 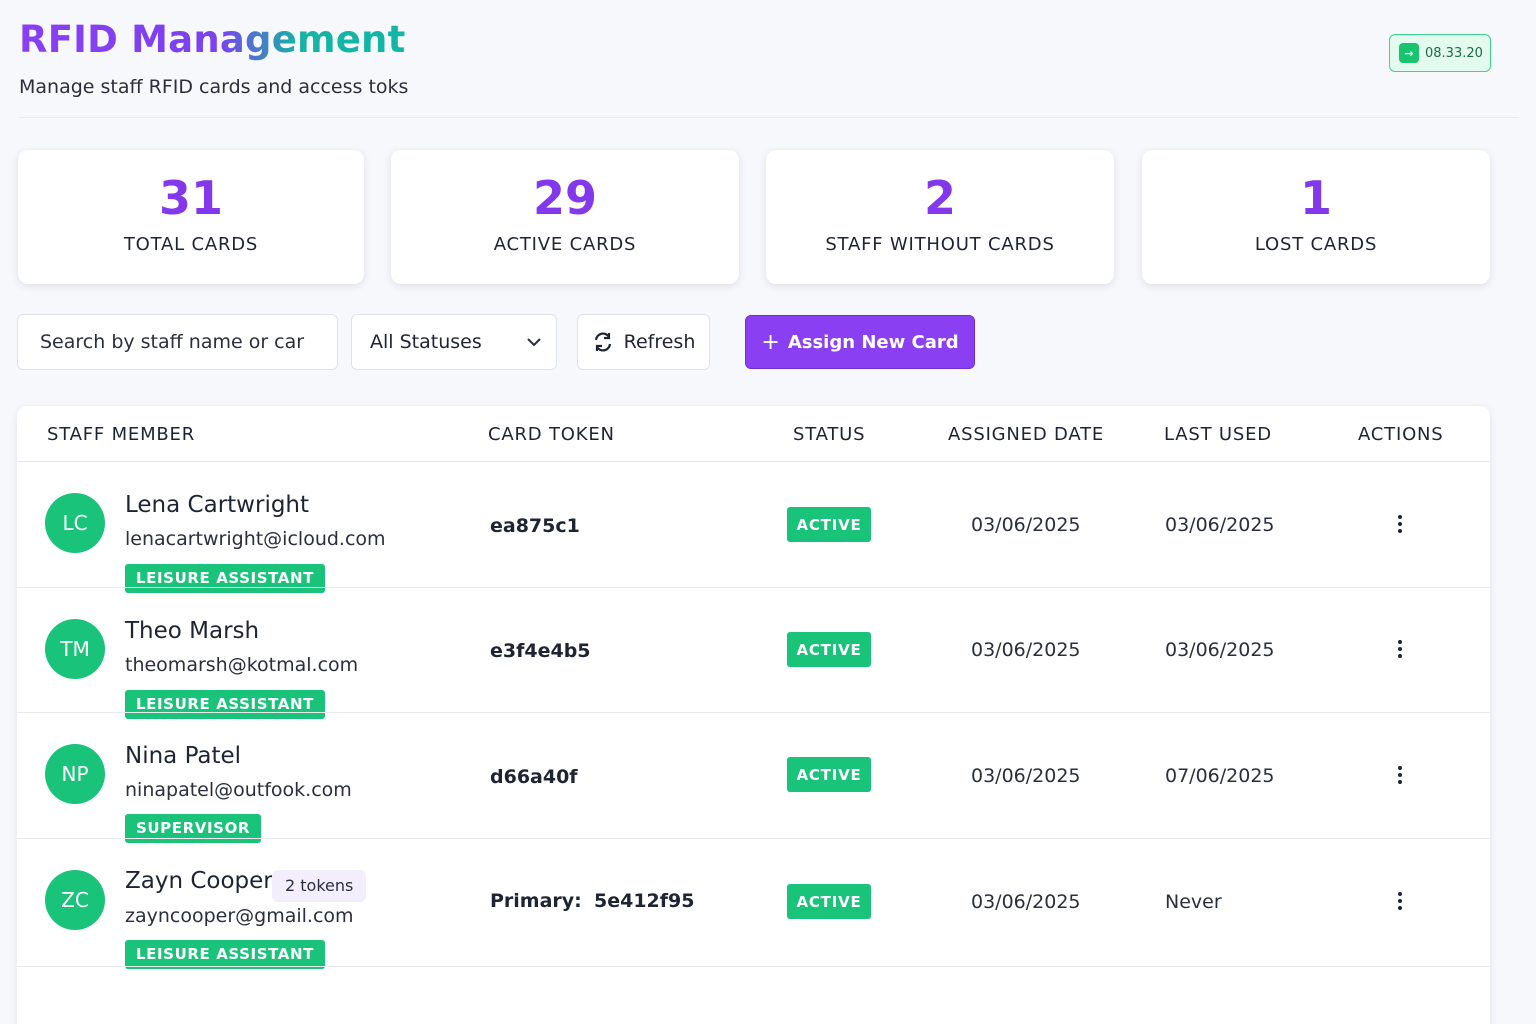 What do you see at coordinates (212, 39) in the screenshot?
I see `page-title: RFID Management` at bounding box center [212, 39].